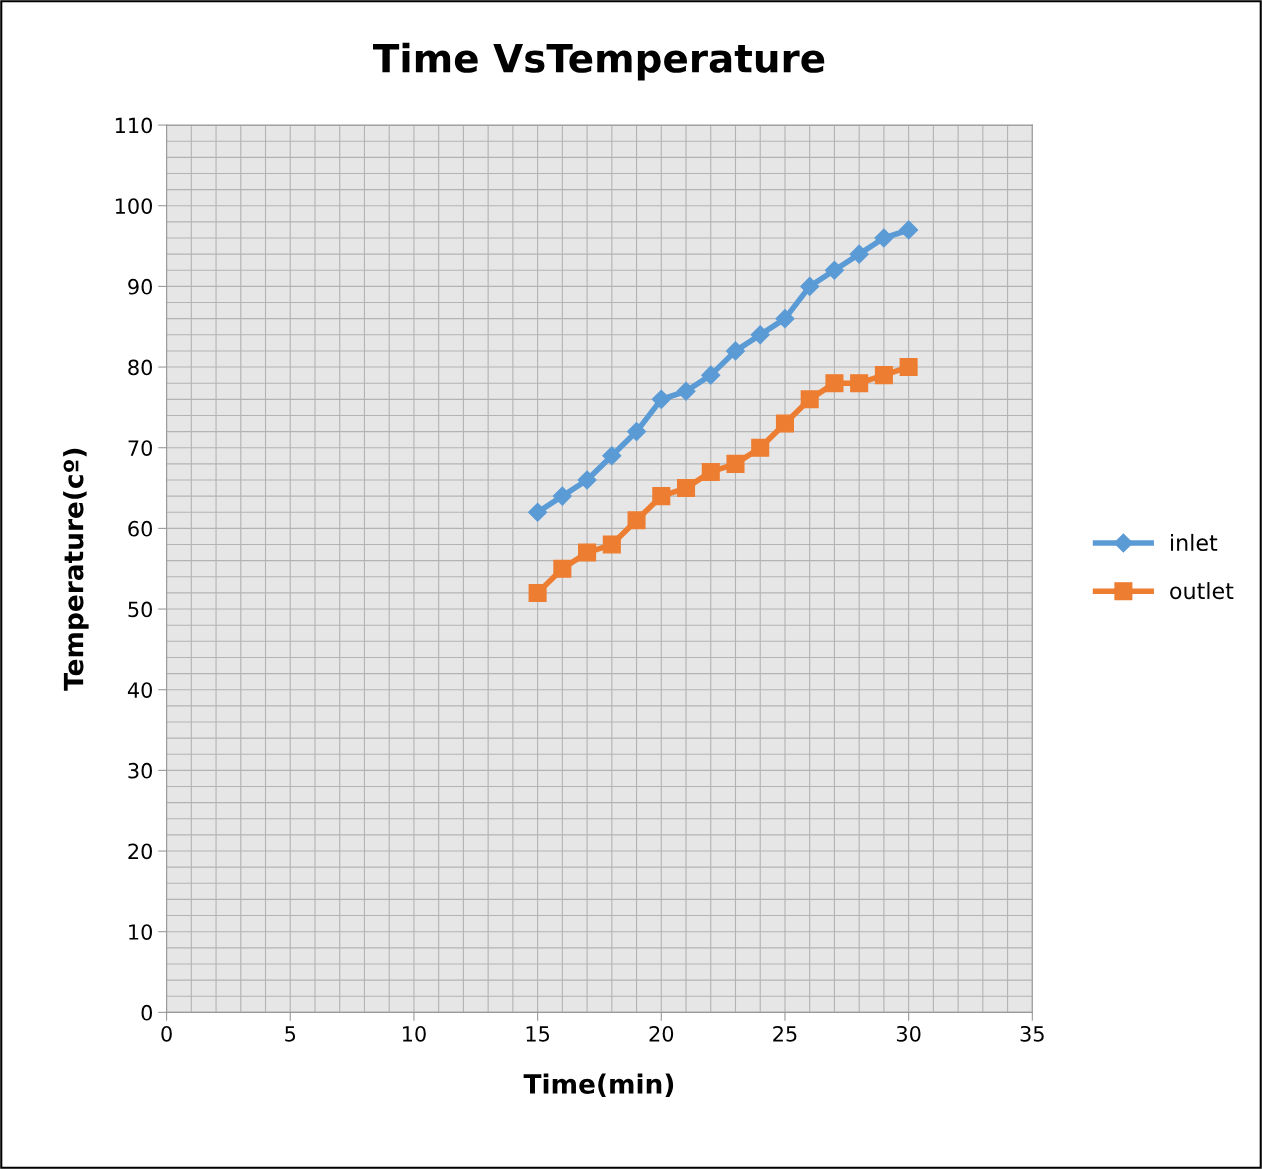 The image size is (1262, 1169). I want to click on x-tick-label: 20, so click(661, 1033).